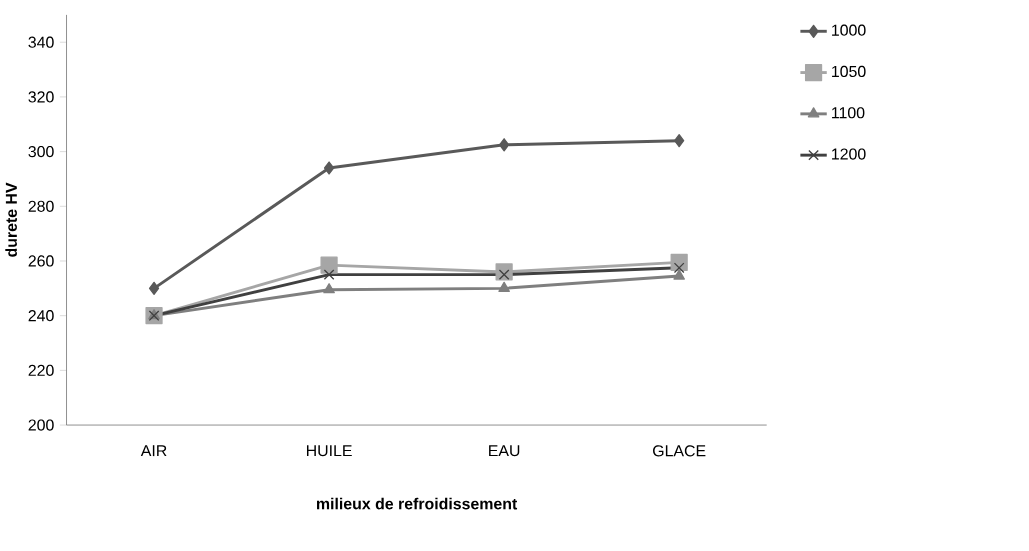 This screenshot has height=551, width=1029. Describe the element at coordinates (849, 71) in the screenshot. I see `legend-label: 1050` at that location.